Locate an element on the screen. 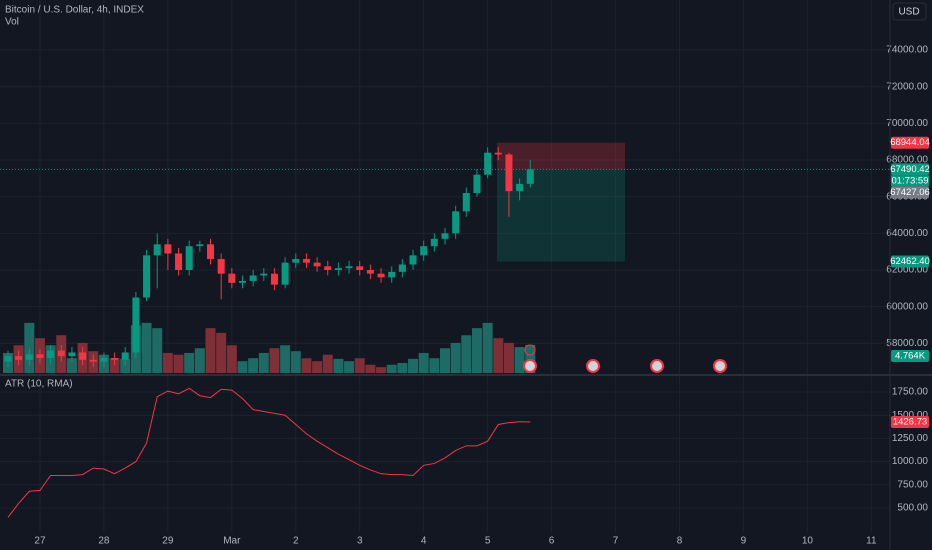  x-tick-label: 7 is located at coordinates (616, 541).